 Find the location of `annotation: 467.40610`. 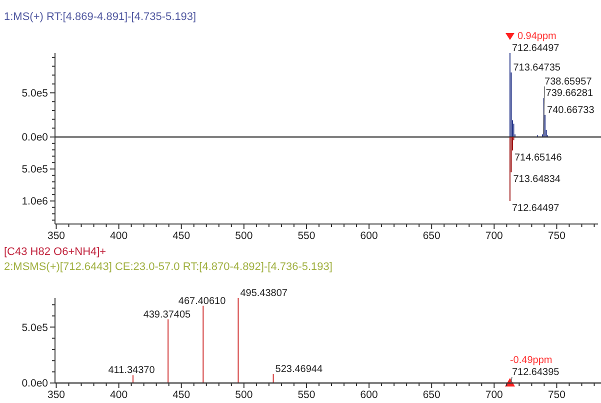

annotation: 467.40610 is located at coordinates (202, 301).